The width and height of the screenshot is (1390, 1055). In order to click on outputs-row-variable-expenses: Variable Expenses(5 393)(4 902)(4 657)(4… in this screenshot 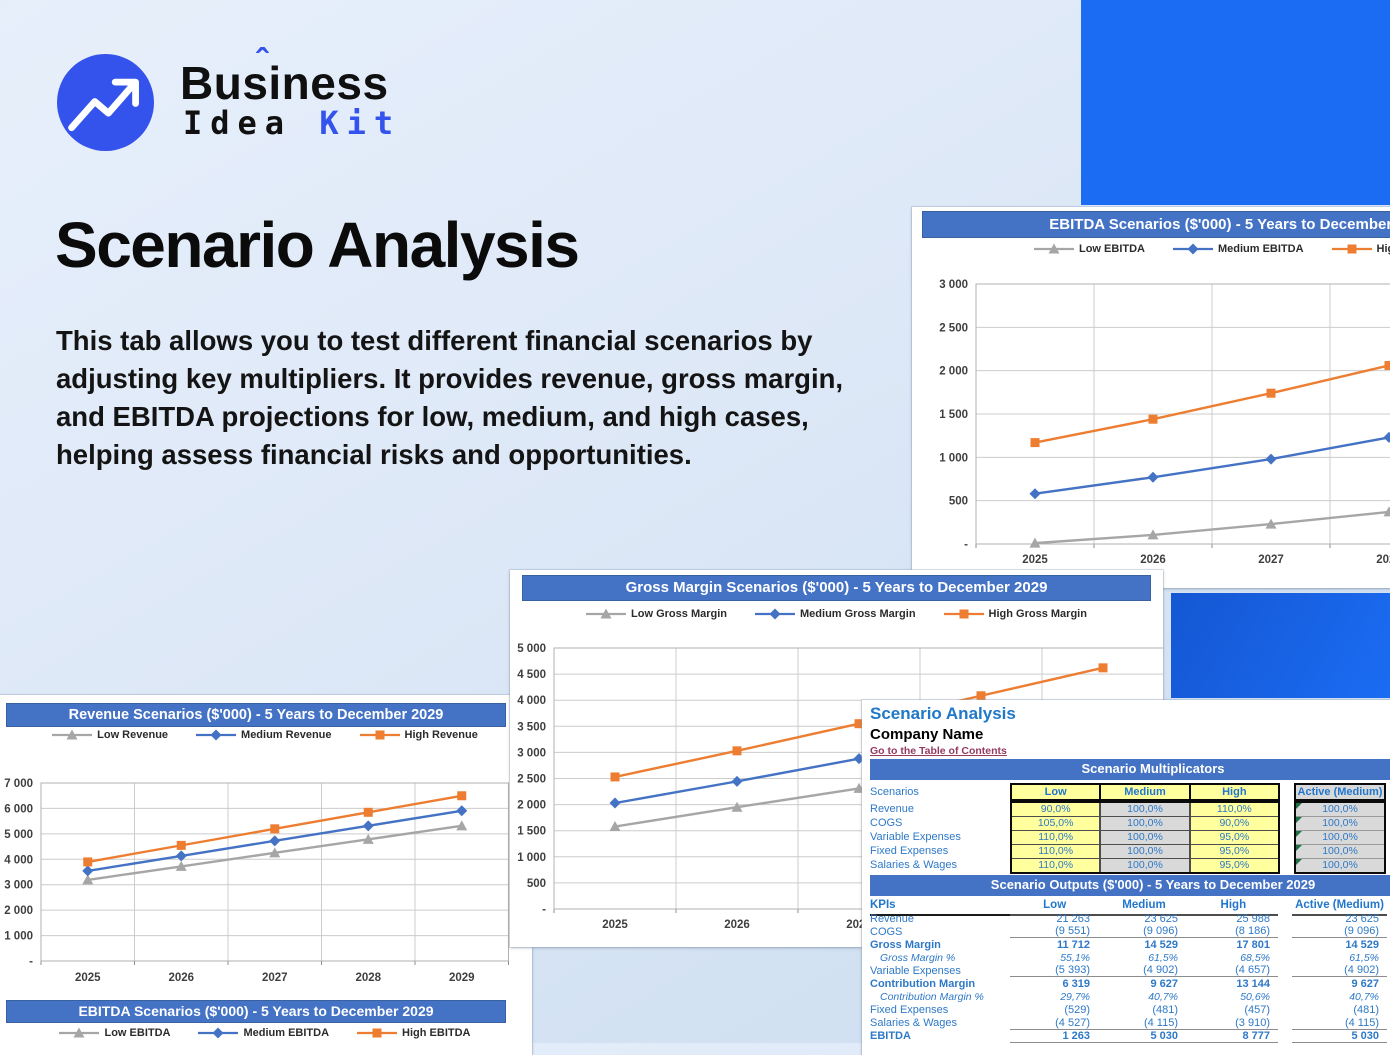, I will do `click(1128, 970)`.